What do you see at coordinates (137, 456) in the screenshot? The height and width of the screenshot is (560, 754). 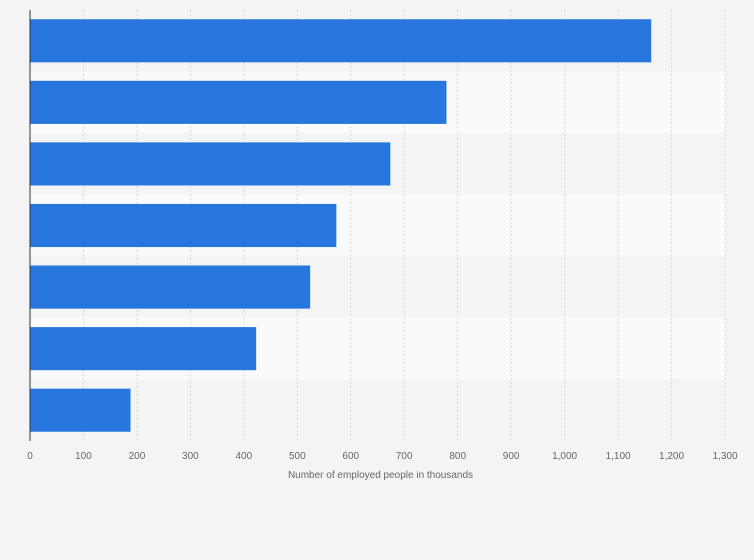 I see `x-tick-label: 200` at bounding box center [137, 456].